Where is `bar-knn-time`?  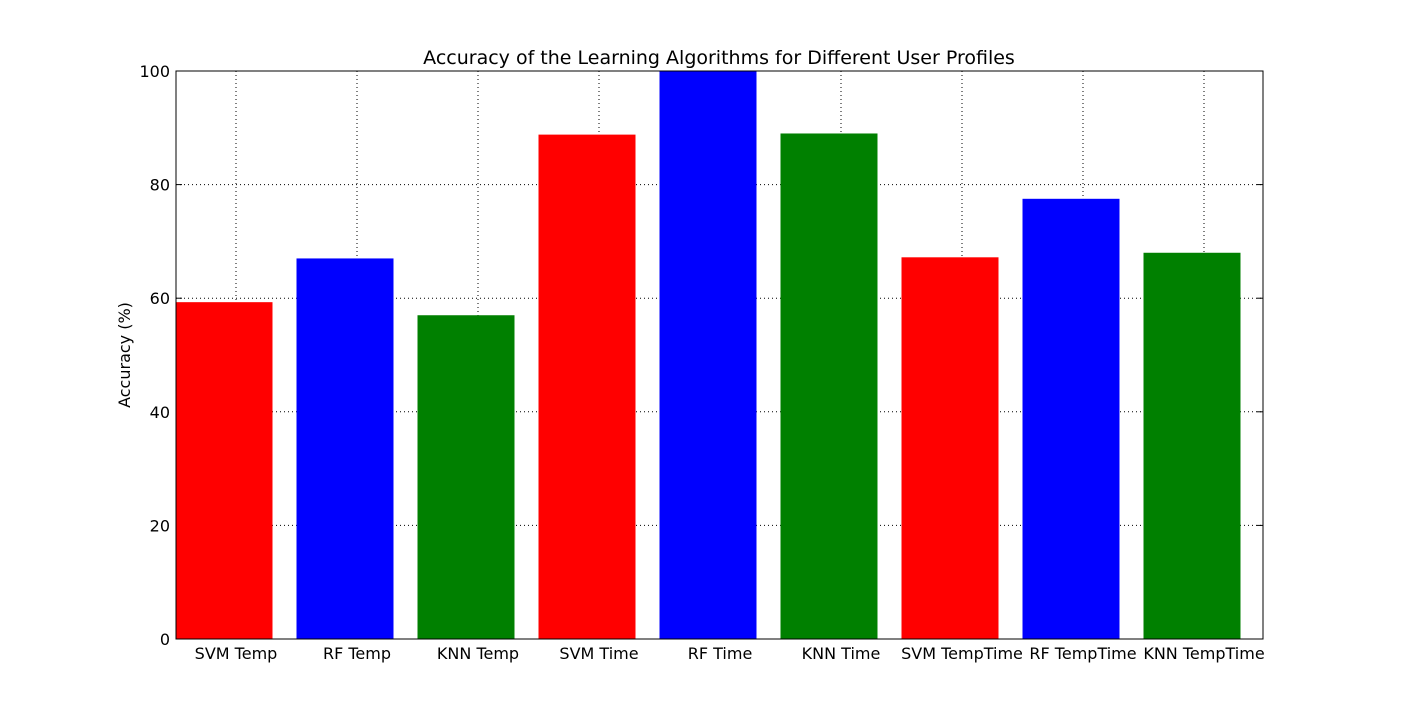
bar-knn-time is located at coordinates (829, 386).